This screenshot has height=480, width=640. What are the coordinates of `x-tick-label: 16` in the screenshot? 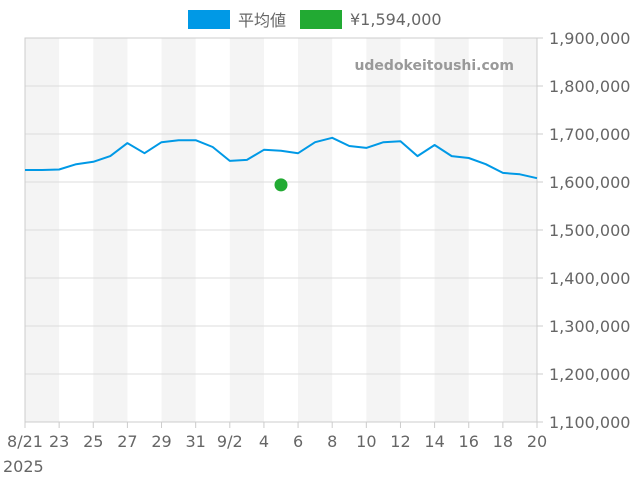 It's located at (469, 441).